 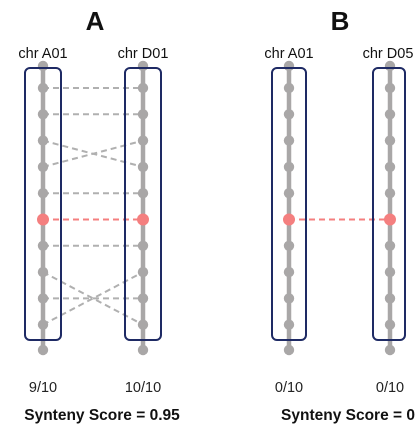 What do you see at coordinates (390, 219) in the screenshot?
I see `panel-b-right-chr-gene-6-highlighted` at bounding box center [390, 219].